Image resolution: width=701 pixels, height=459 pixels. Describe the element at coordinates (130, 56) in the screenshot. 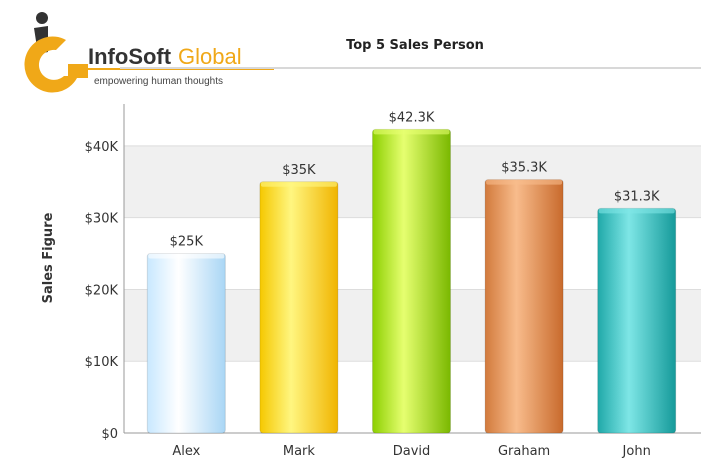

I see `logo-brand-infosoft: InfoSoft` at that location.